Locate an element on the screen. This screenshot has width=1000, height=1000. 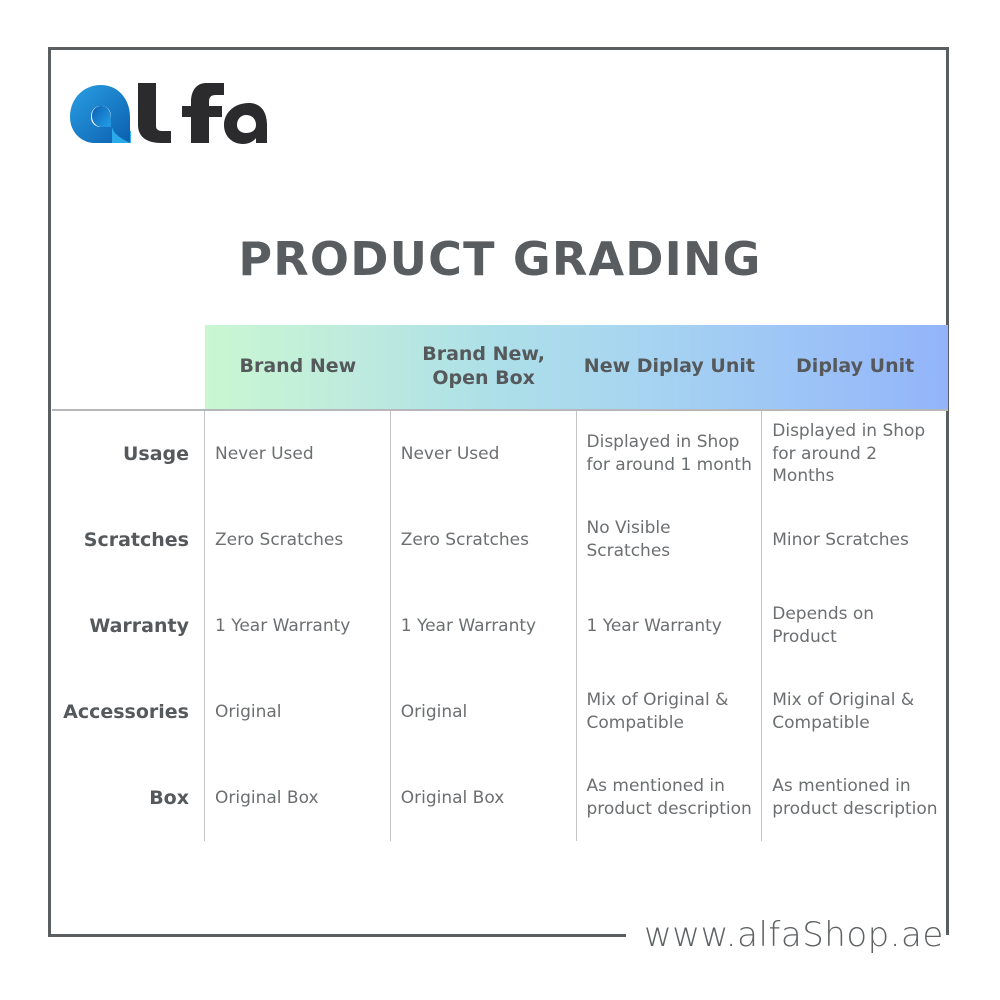
column-header-new-diplay-unit: New Diplay Unit is located at coordinates (670, 367).